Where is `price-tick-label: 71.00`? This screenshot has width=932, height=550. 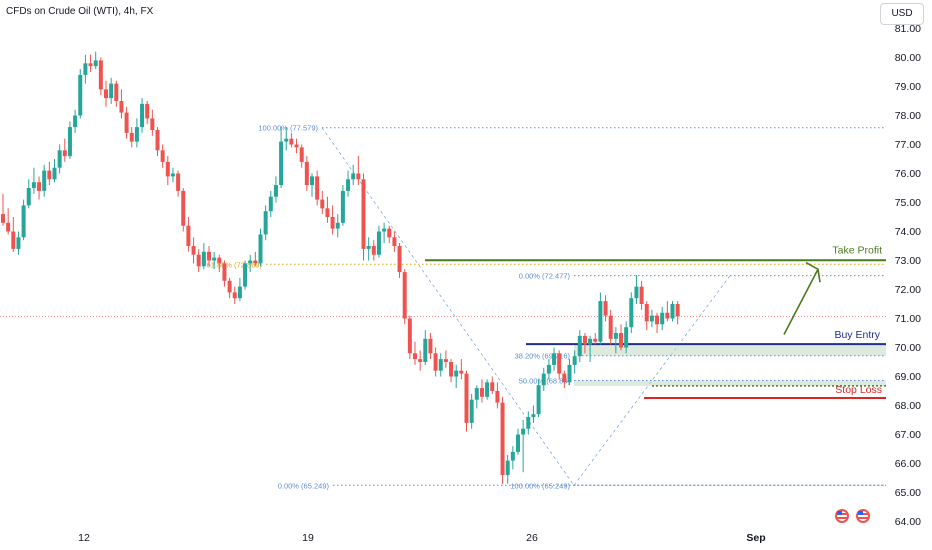 price-tick-label: 71.00 is located at coordinates (908, 319).